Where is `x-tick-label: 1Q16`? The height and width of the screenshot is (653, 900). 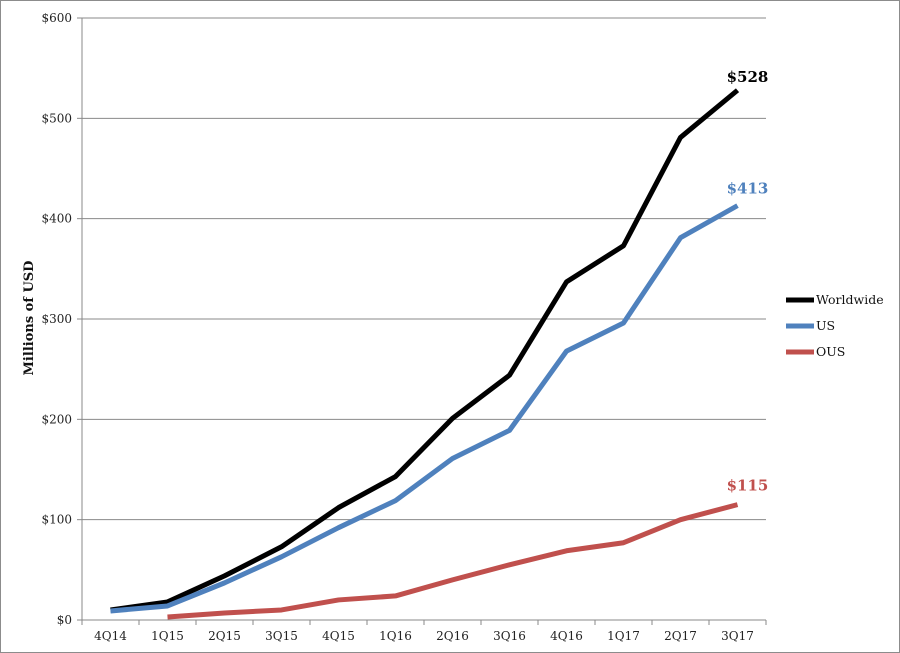 x-tick-label: 1Q16 is located at coordinates (395, 636).